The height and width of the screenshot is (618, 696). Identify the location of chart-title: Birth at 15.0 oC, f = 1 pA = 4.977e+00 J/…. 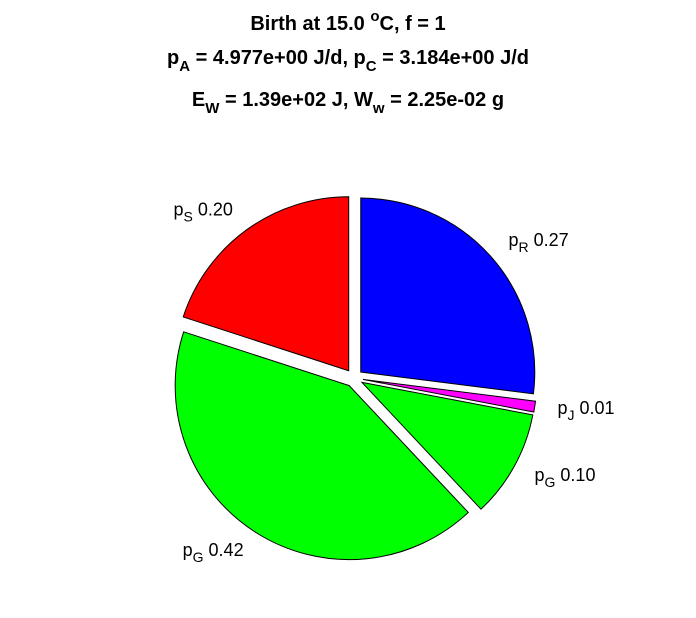
(348, 62).